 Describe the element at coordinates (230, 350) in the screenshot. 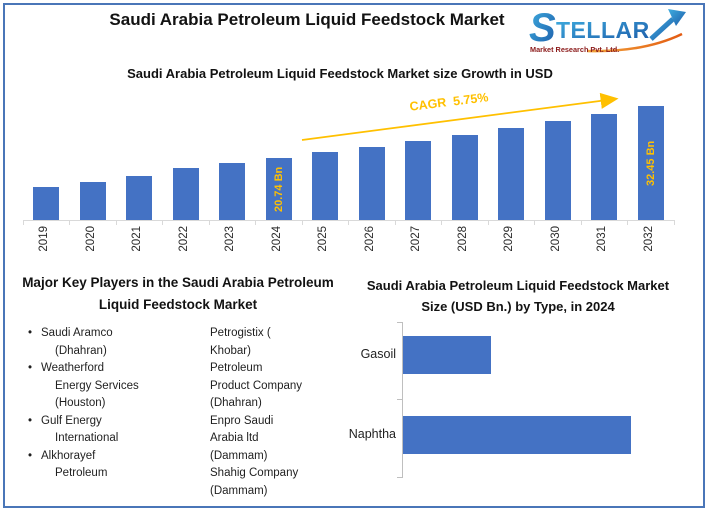

I see `player-line: Khobar)` at that location.